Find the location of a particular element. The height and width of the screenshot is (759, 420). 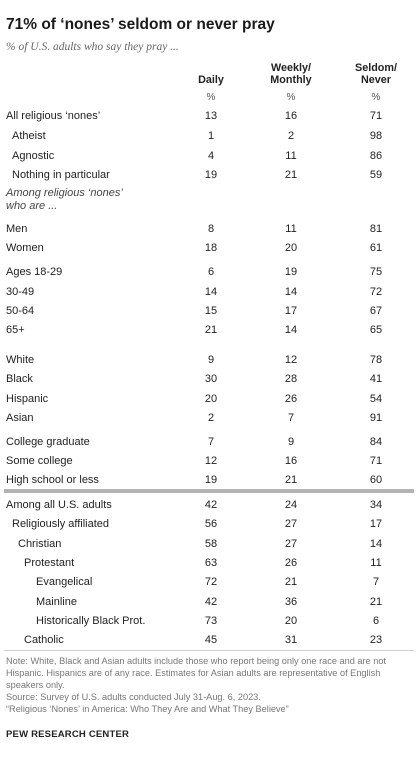

cell-value: 4 is located at coordinates (211, 156).